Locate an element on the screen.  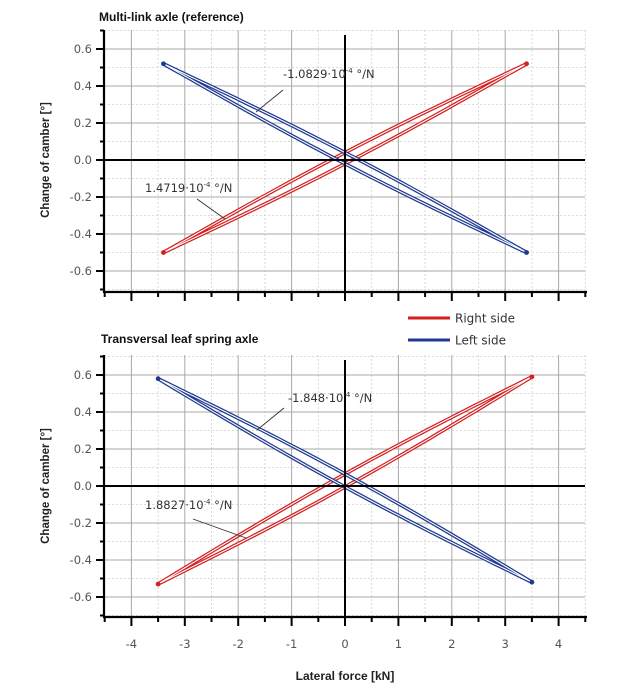
x-tick-label: 3 is located at coordinates (505, 644).